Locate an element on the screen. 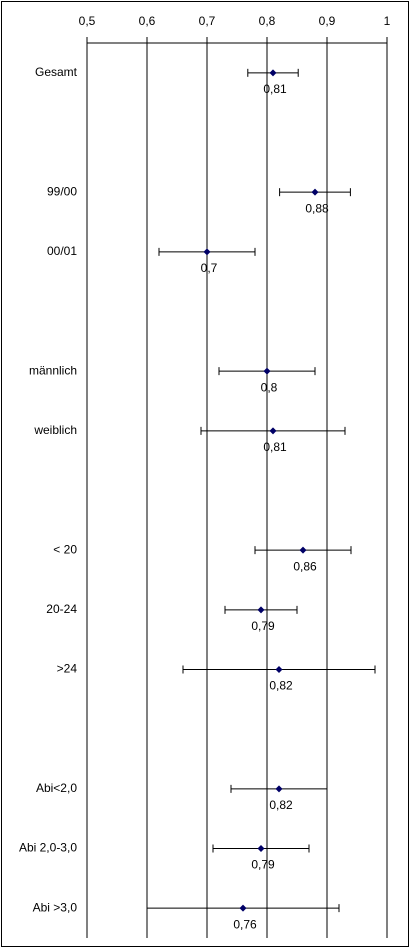 Image resolution: width=411 pixels, height=949 pixels. x-tick-label: 0,8 is located at coordinates (267, 21).